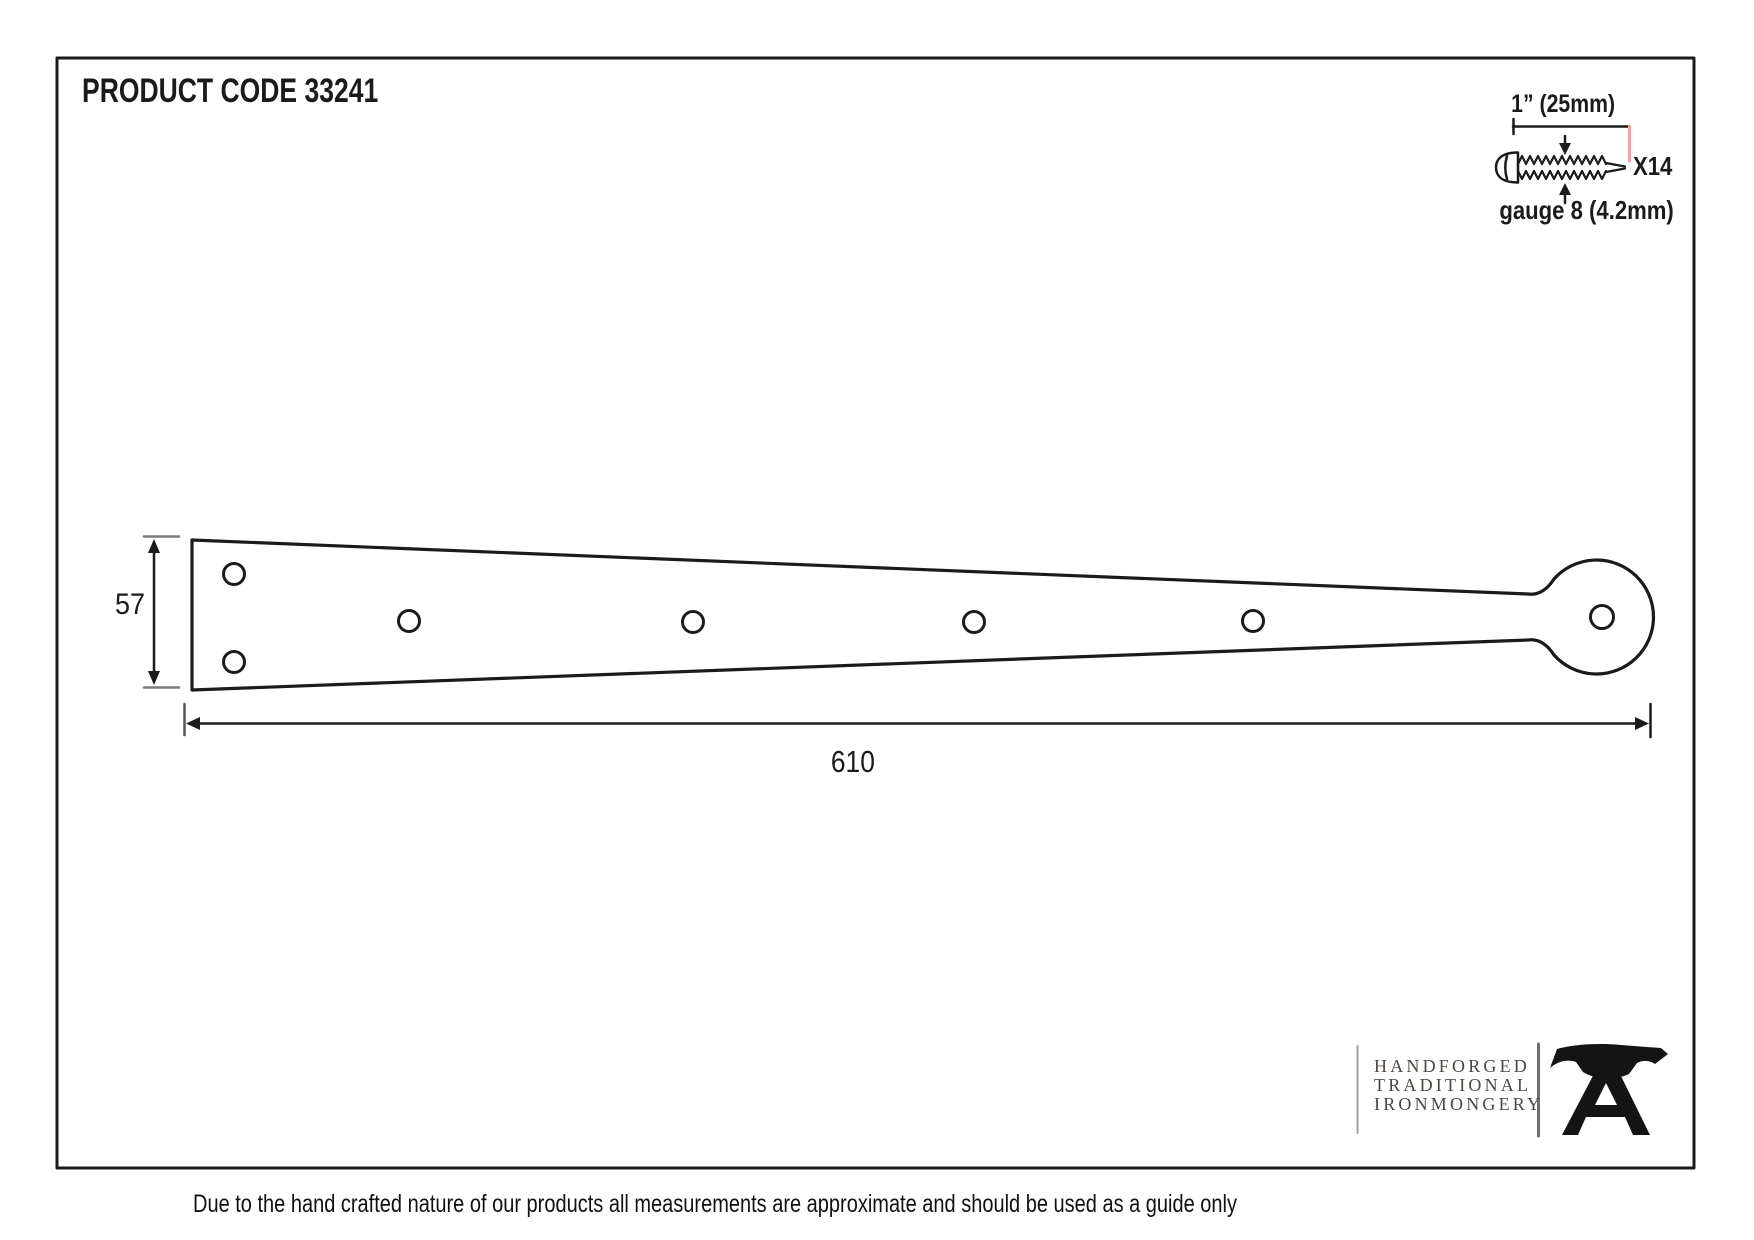  Describe the element at coordinates (1609, 1089) in the screenshot. I see `anvil-logo-icon` at that location.